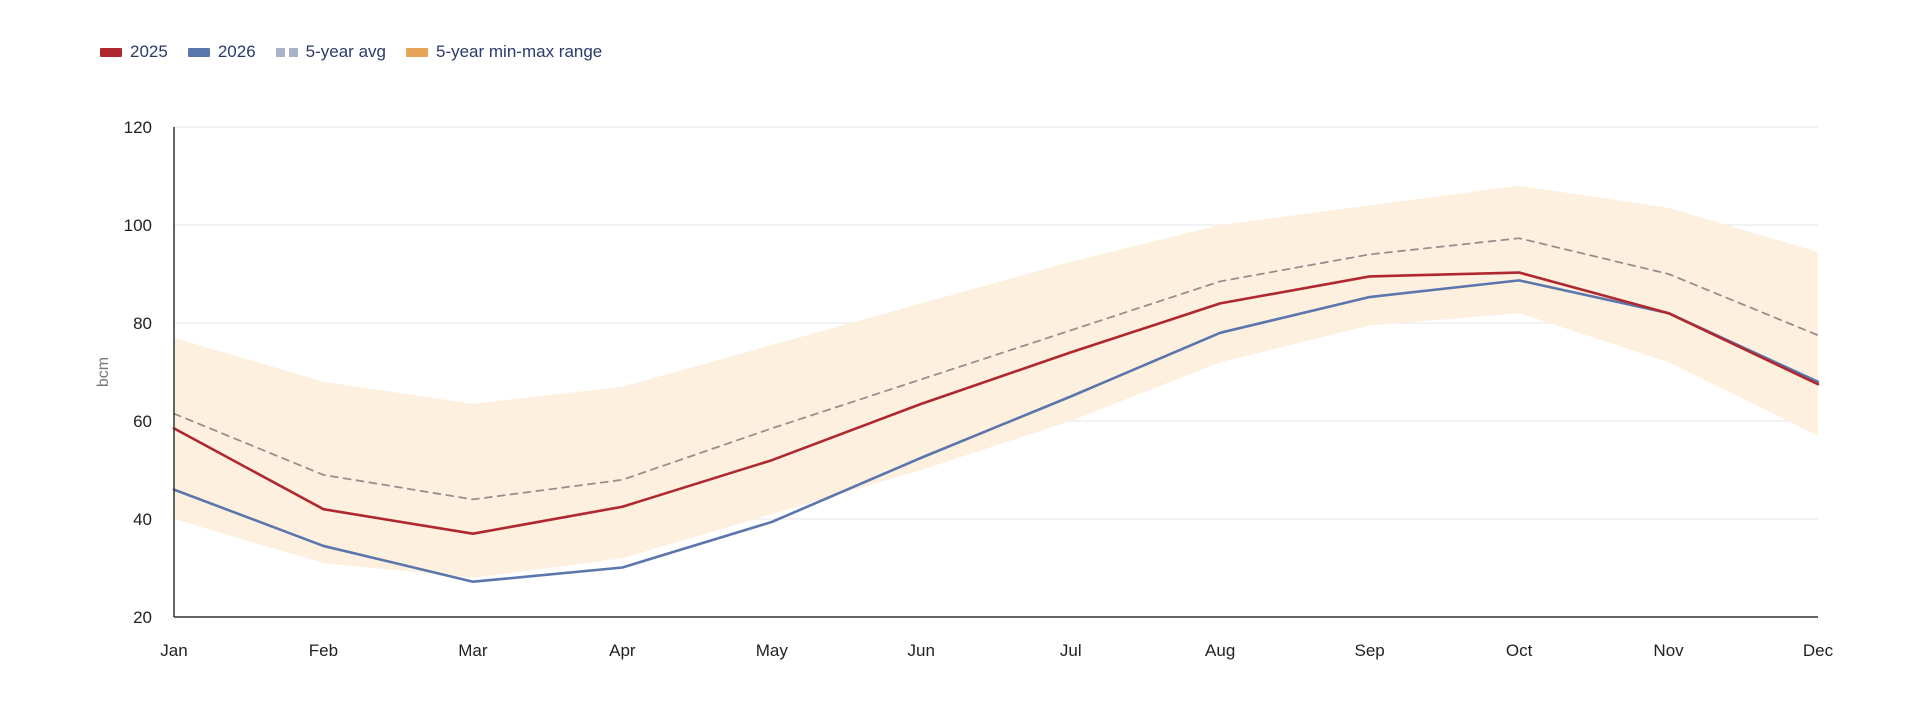 Image resolution: width=1920 pixels, height=711 pixels. I want to click on legend-swatch-5yr-range, so click(416, 52).